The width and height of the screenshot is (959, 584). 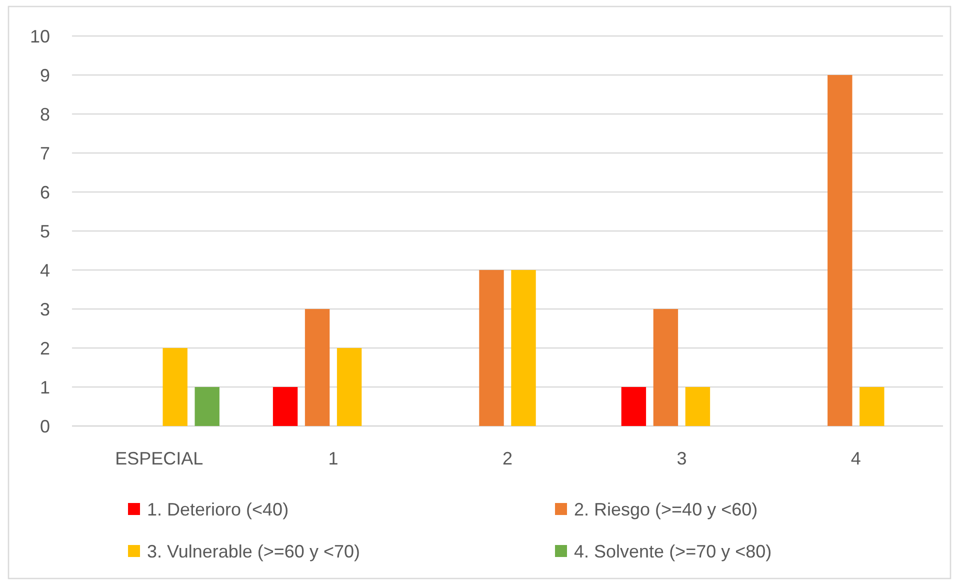 I want to click on legend-label: 1. Deterioro (<40), so click(x=218, y=509).